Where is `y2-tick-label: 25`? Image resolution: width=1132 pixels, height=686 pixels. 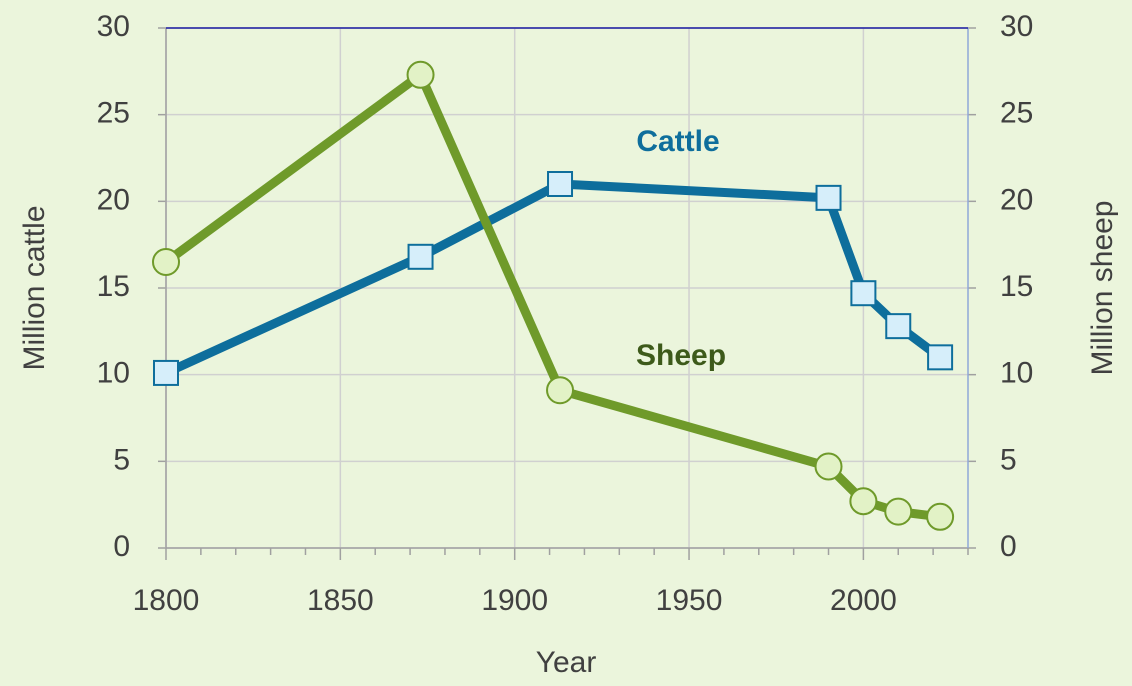
y2-tick-label: 25 is located at coordinates (1016, 113).